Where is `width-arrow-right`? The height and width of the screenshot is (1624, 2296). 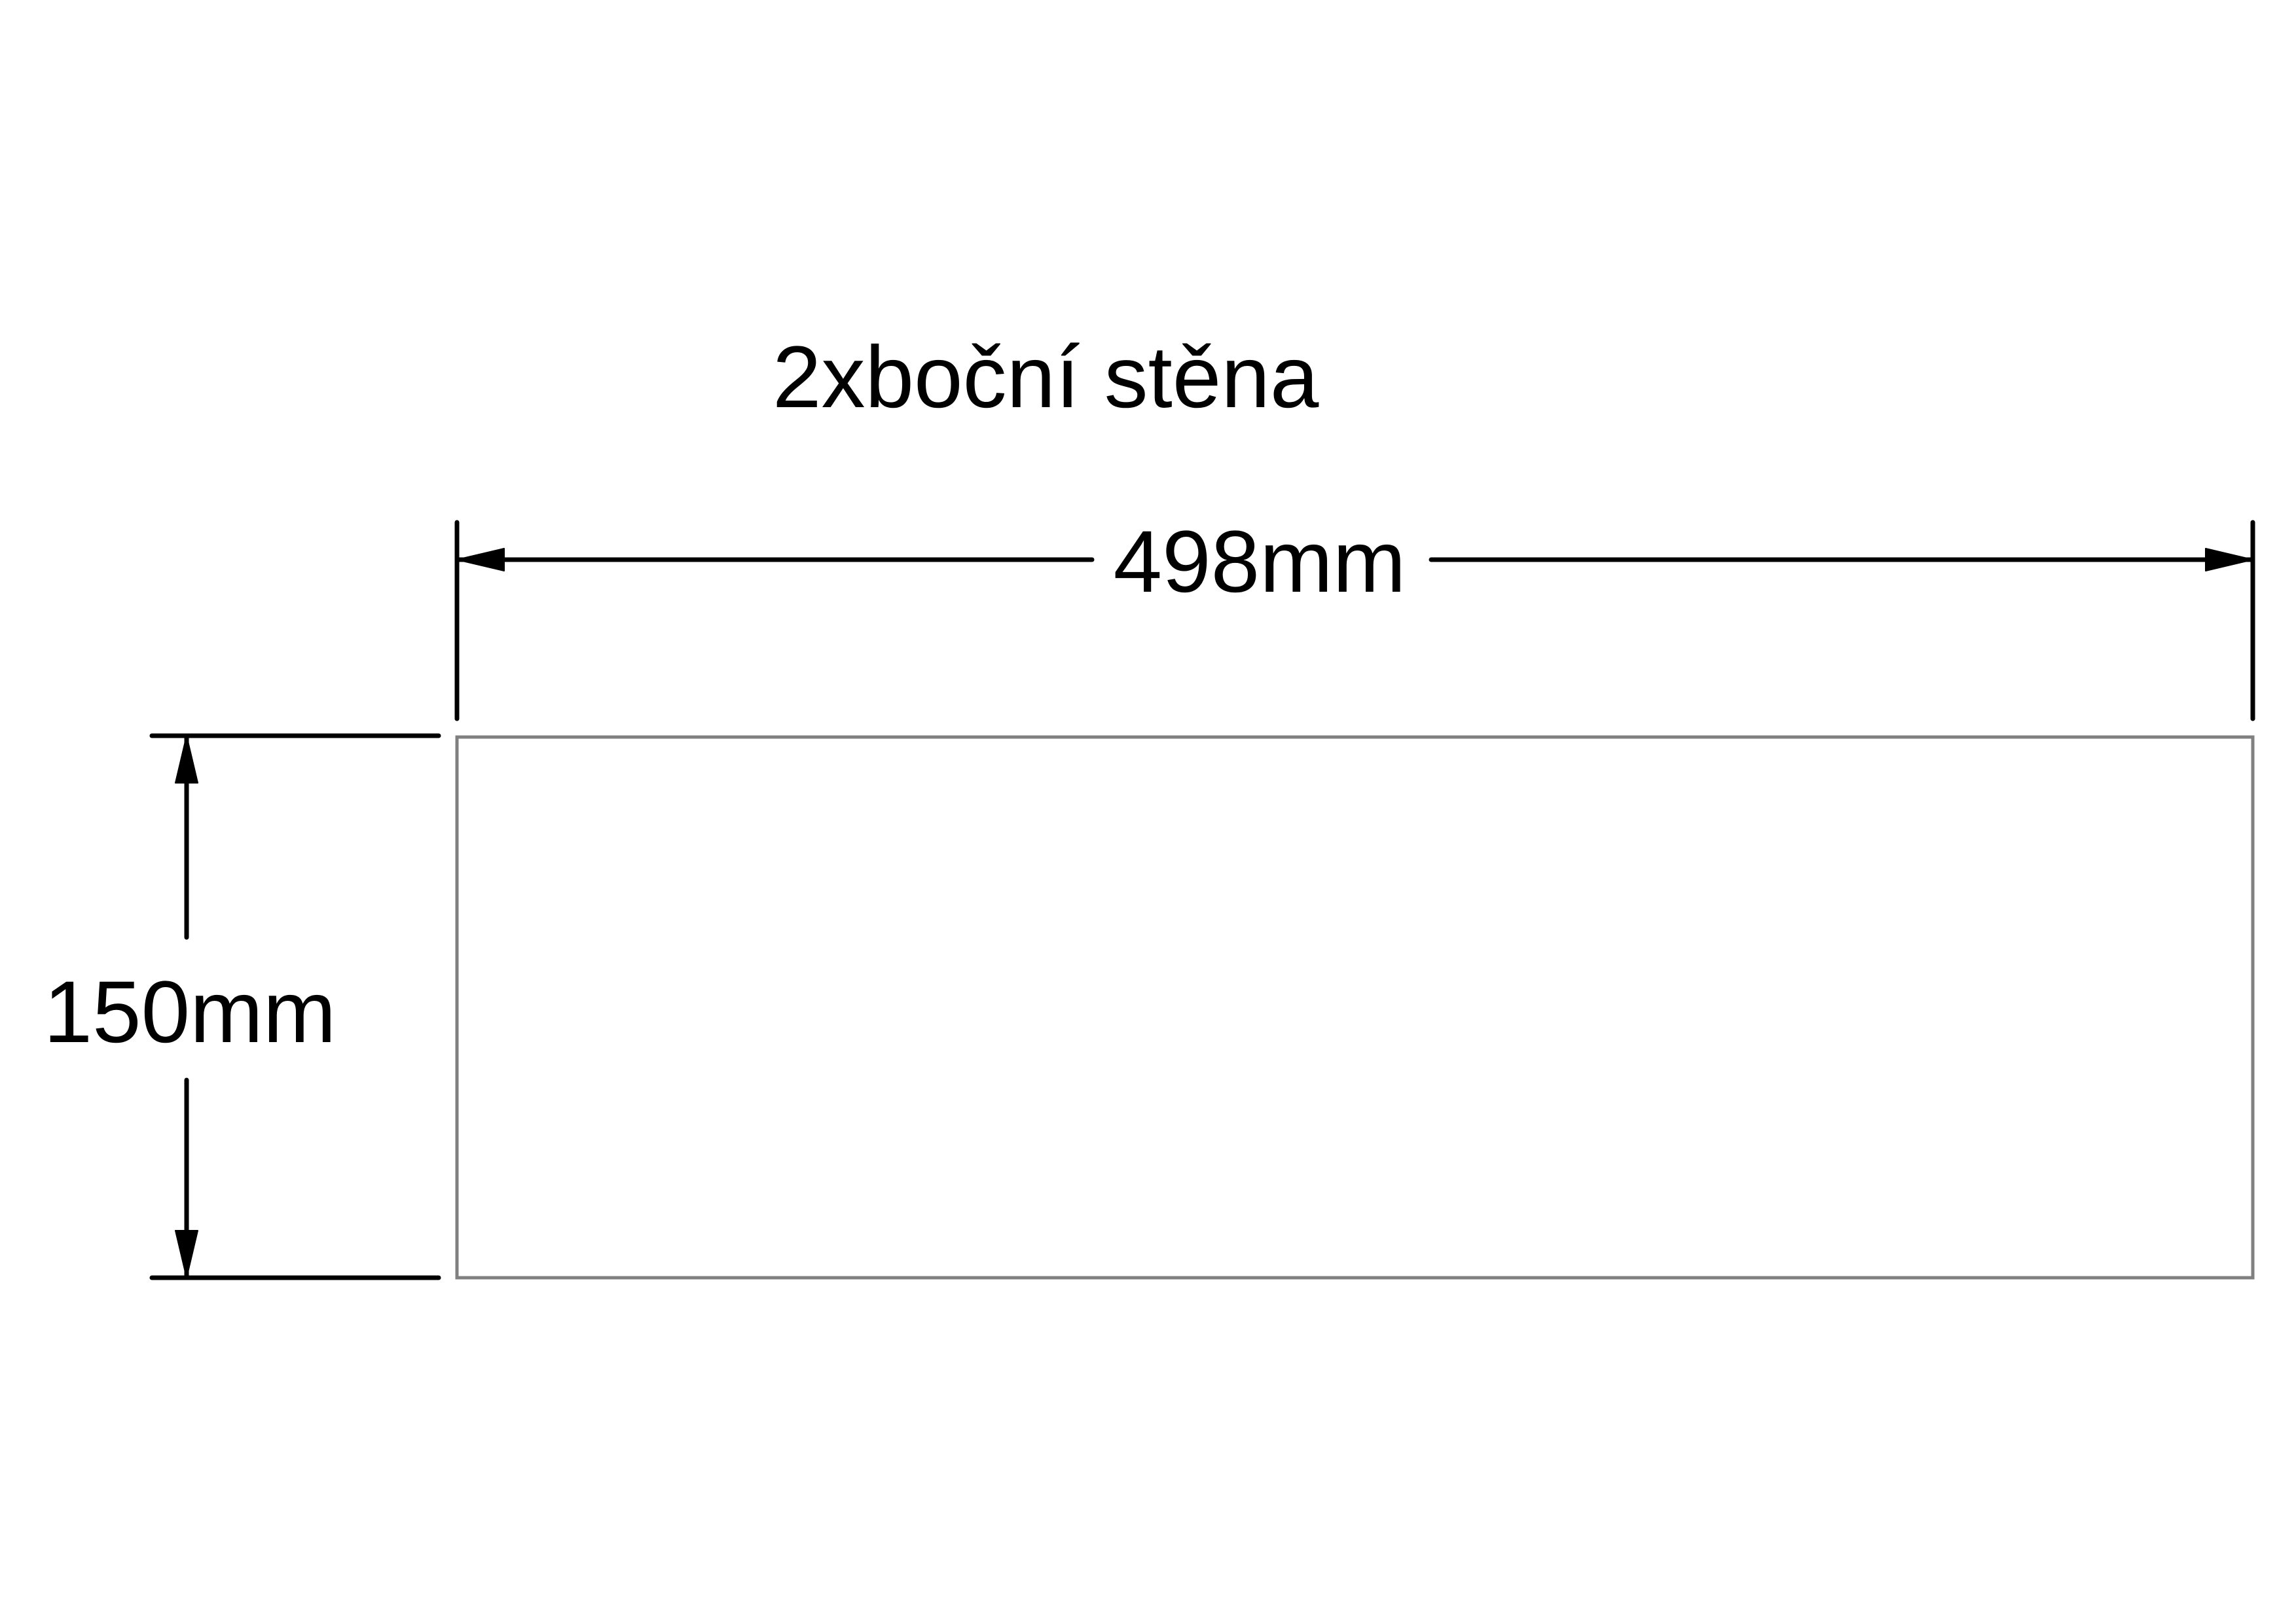
width-arrow-right is located at coordinates (2229, 559).